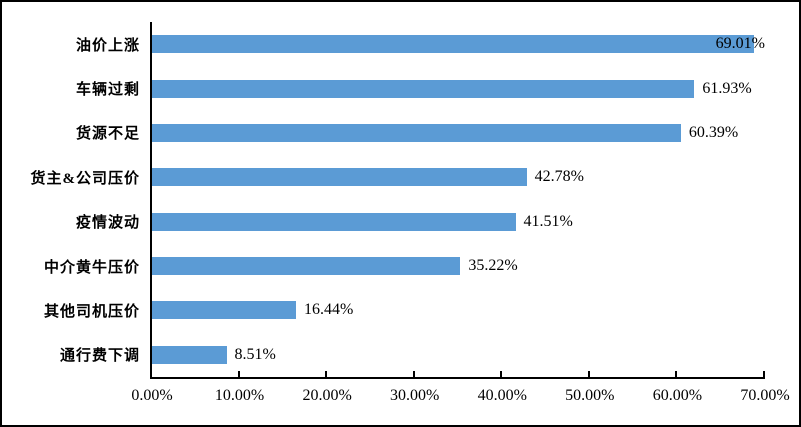 Image resolution: width=801 pixels, height=427 pixels. Describe the element at coordinates (590, 395) in the screenshot. I see `x-tick-label: 50.00%` at that location.